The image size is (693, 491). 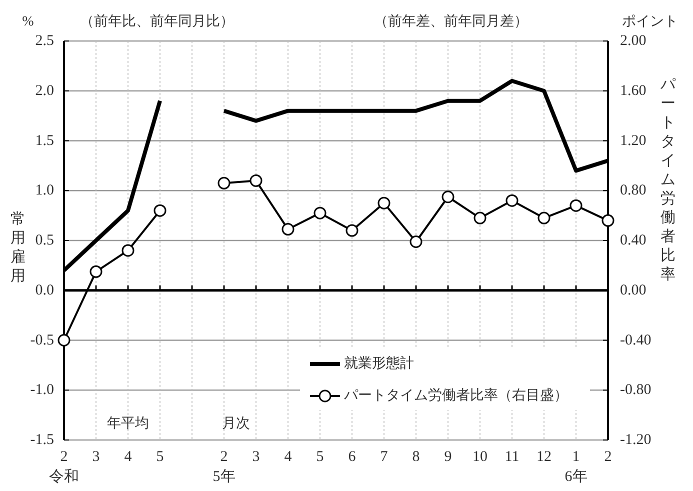 I want to click on x-tick-label: 10, so click(x=480, y=457).